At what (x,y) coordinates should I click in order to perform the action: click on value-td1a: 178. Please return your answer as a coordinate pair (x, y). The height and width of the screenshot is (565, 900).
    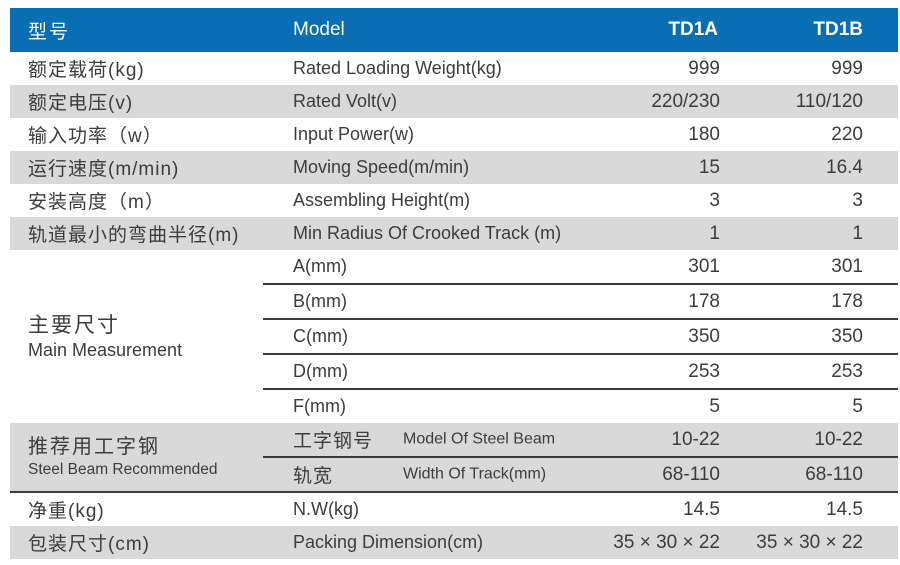
    Looking at the image, I should click on (660, 301).